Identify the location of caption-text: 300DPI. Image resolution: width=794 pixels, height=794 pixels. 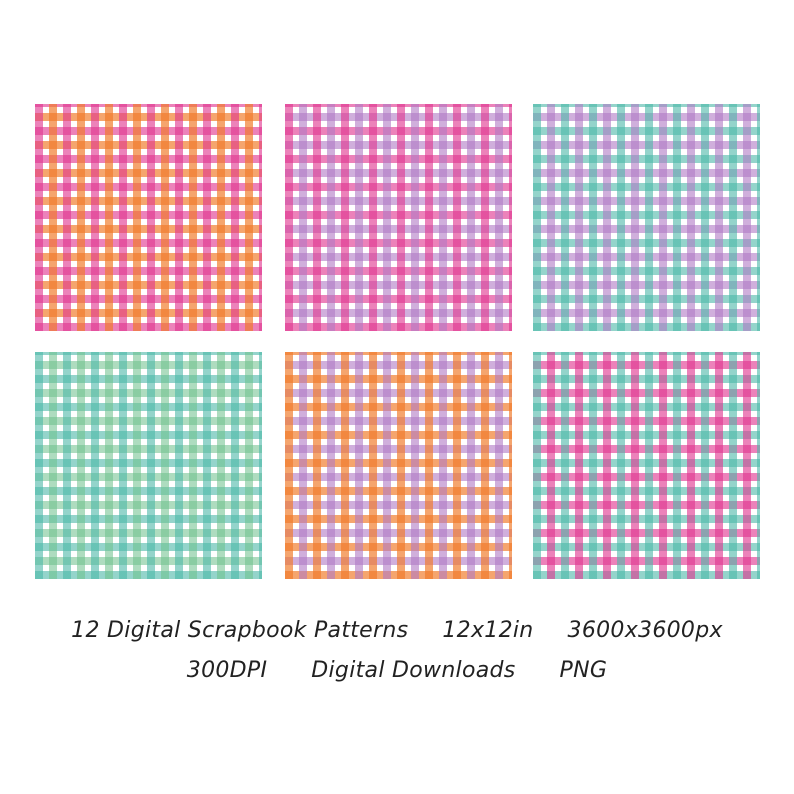
(227, 670).